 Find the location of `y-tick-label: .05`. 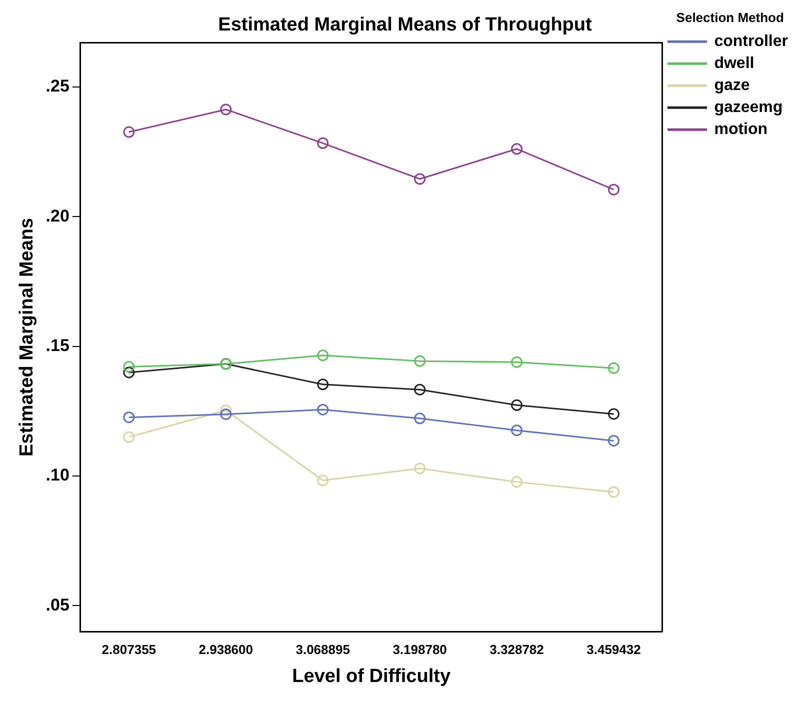

y-tick-label: .05 is located at coordinates (58, 604).